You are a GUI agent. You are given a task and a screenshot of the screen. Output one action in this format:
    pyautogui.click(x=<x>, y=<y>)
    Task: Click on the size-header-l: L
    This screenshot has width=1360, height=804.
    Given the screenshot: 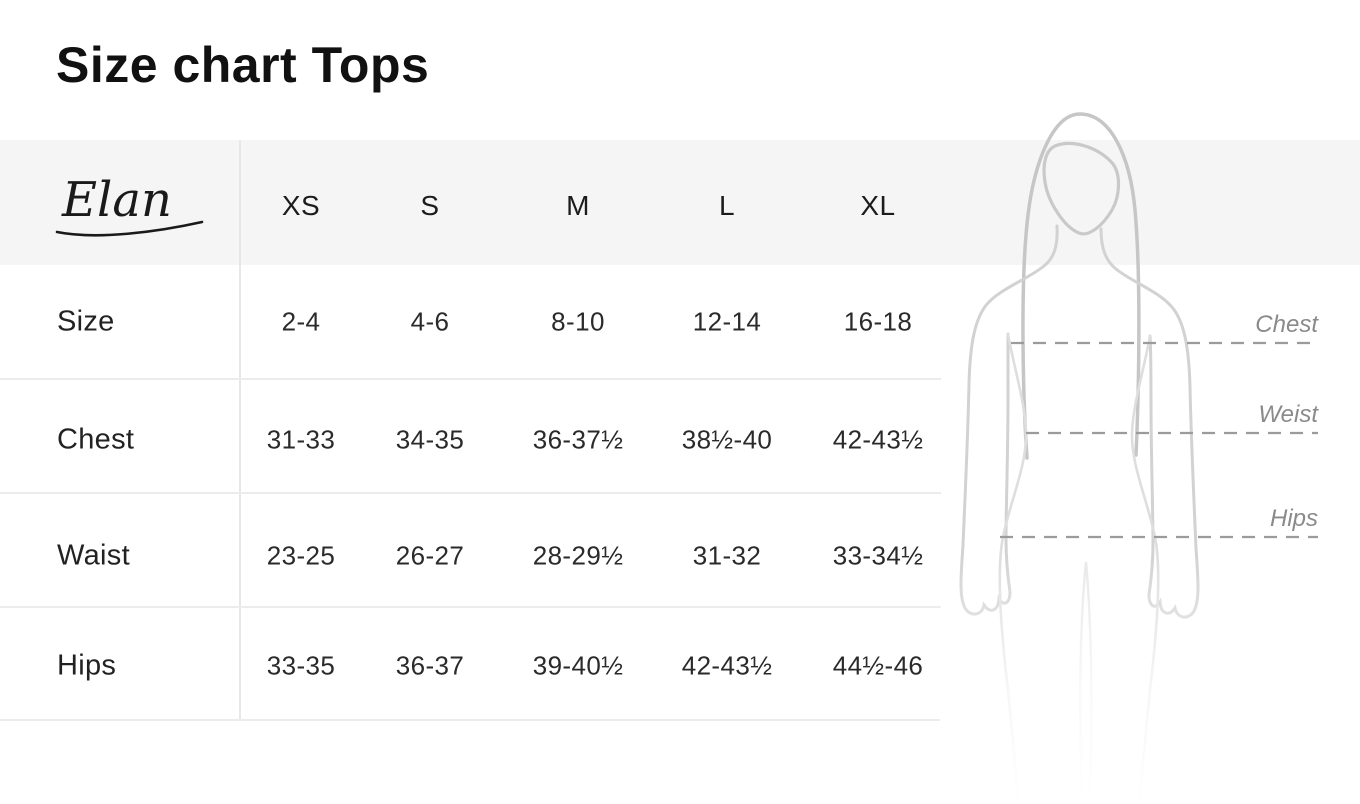 What is the action you would take?
    pyautogui.click(x=727, y=205)
    